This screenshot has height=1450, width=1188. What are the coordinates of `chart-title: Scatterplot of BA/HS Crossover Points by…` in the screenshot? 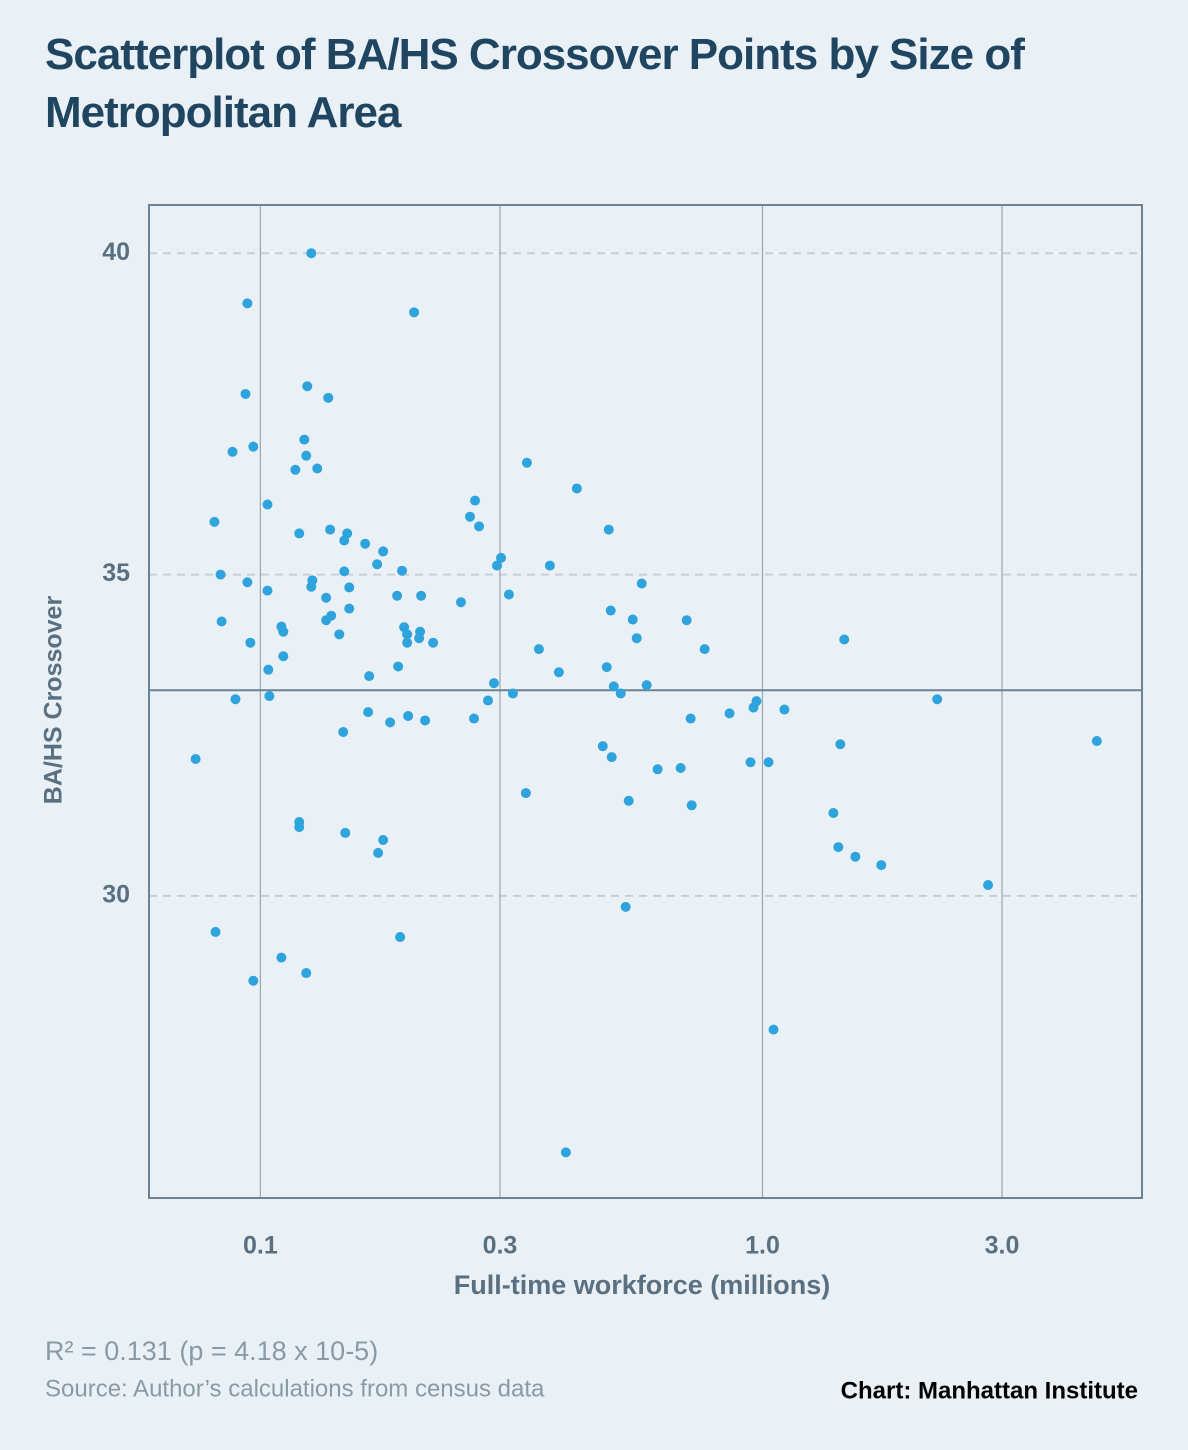 It's located at (535, 83).